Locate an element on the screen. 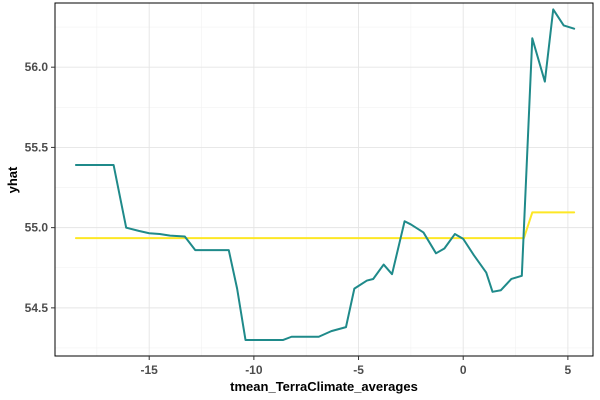 The image size is (600, 400). y-tick-label: 56.0 is located at coordinates (37, 67).